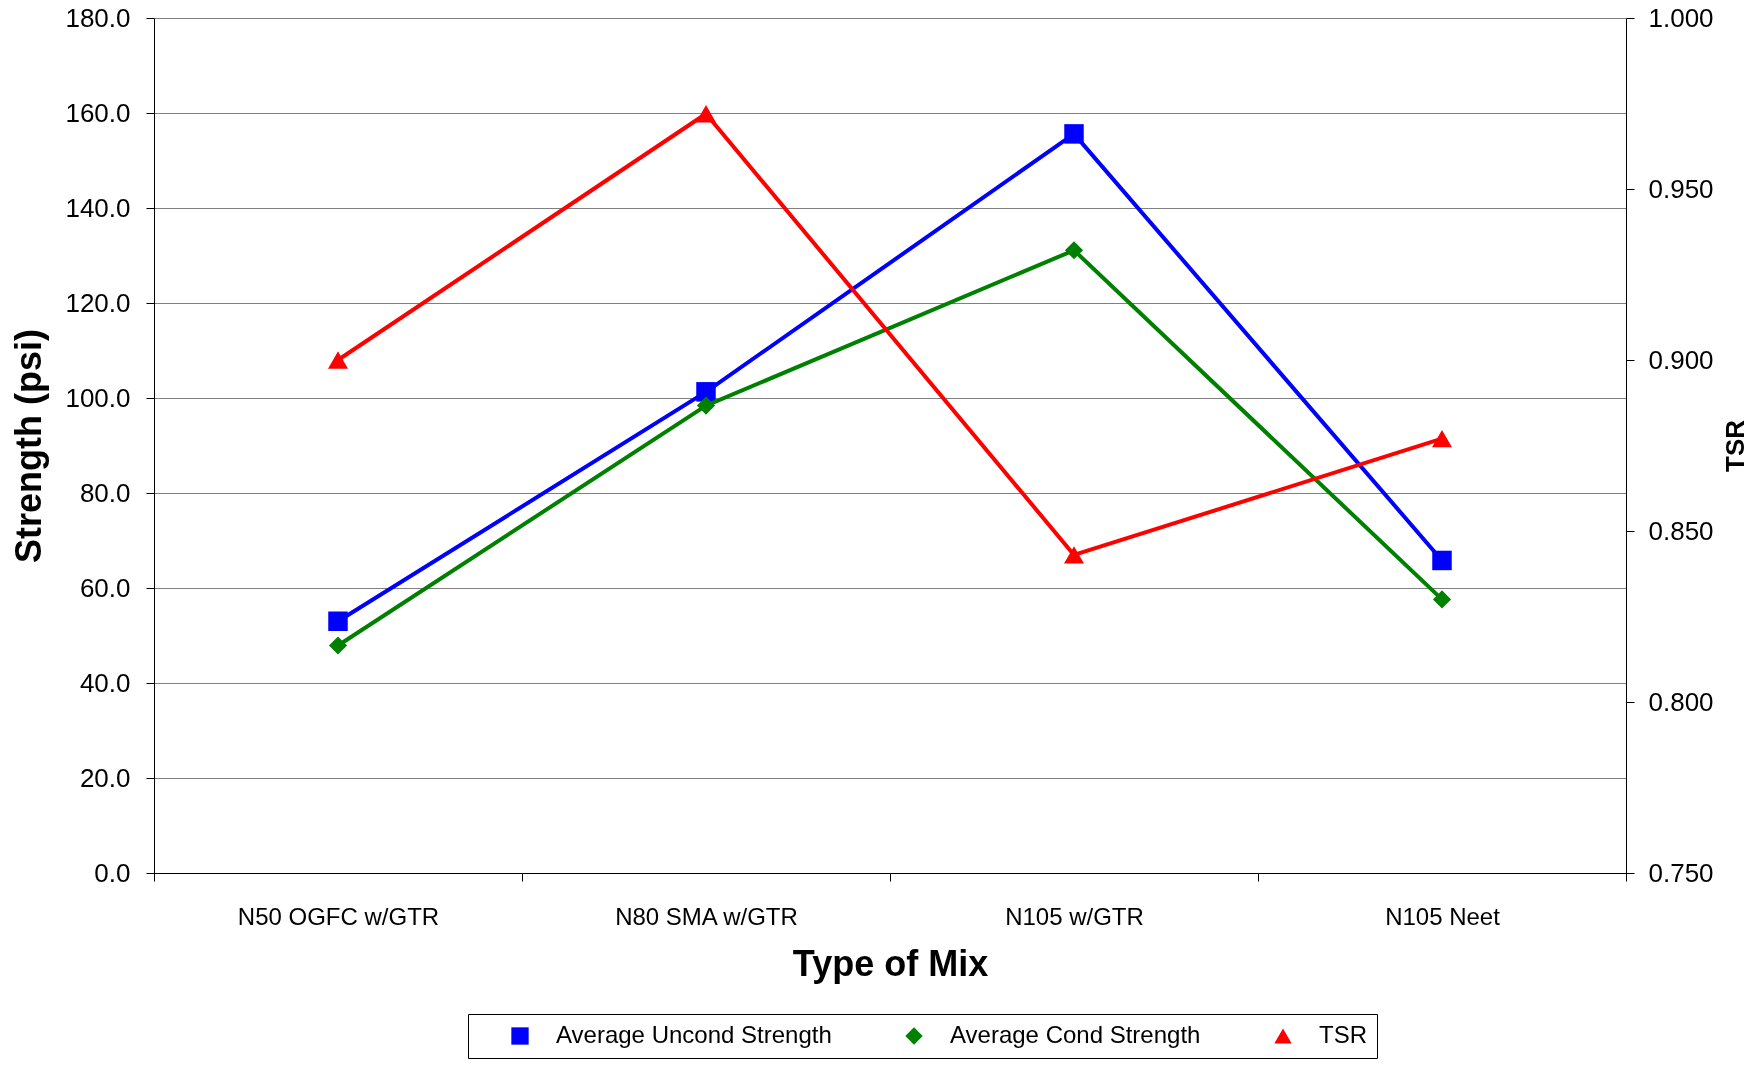  Describe the element at coordinates (338, 916) in the screenshot. I see `x-tick-label: N50 OGFC w/GTR` at that location.